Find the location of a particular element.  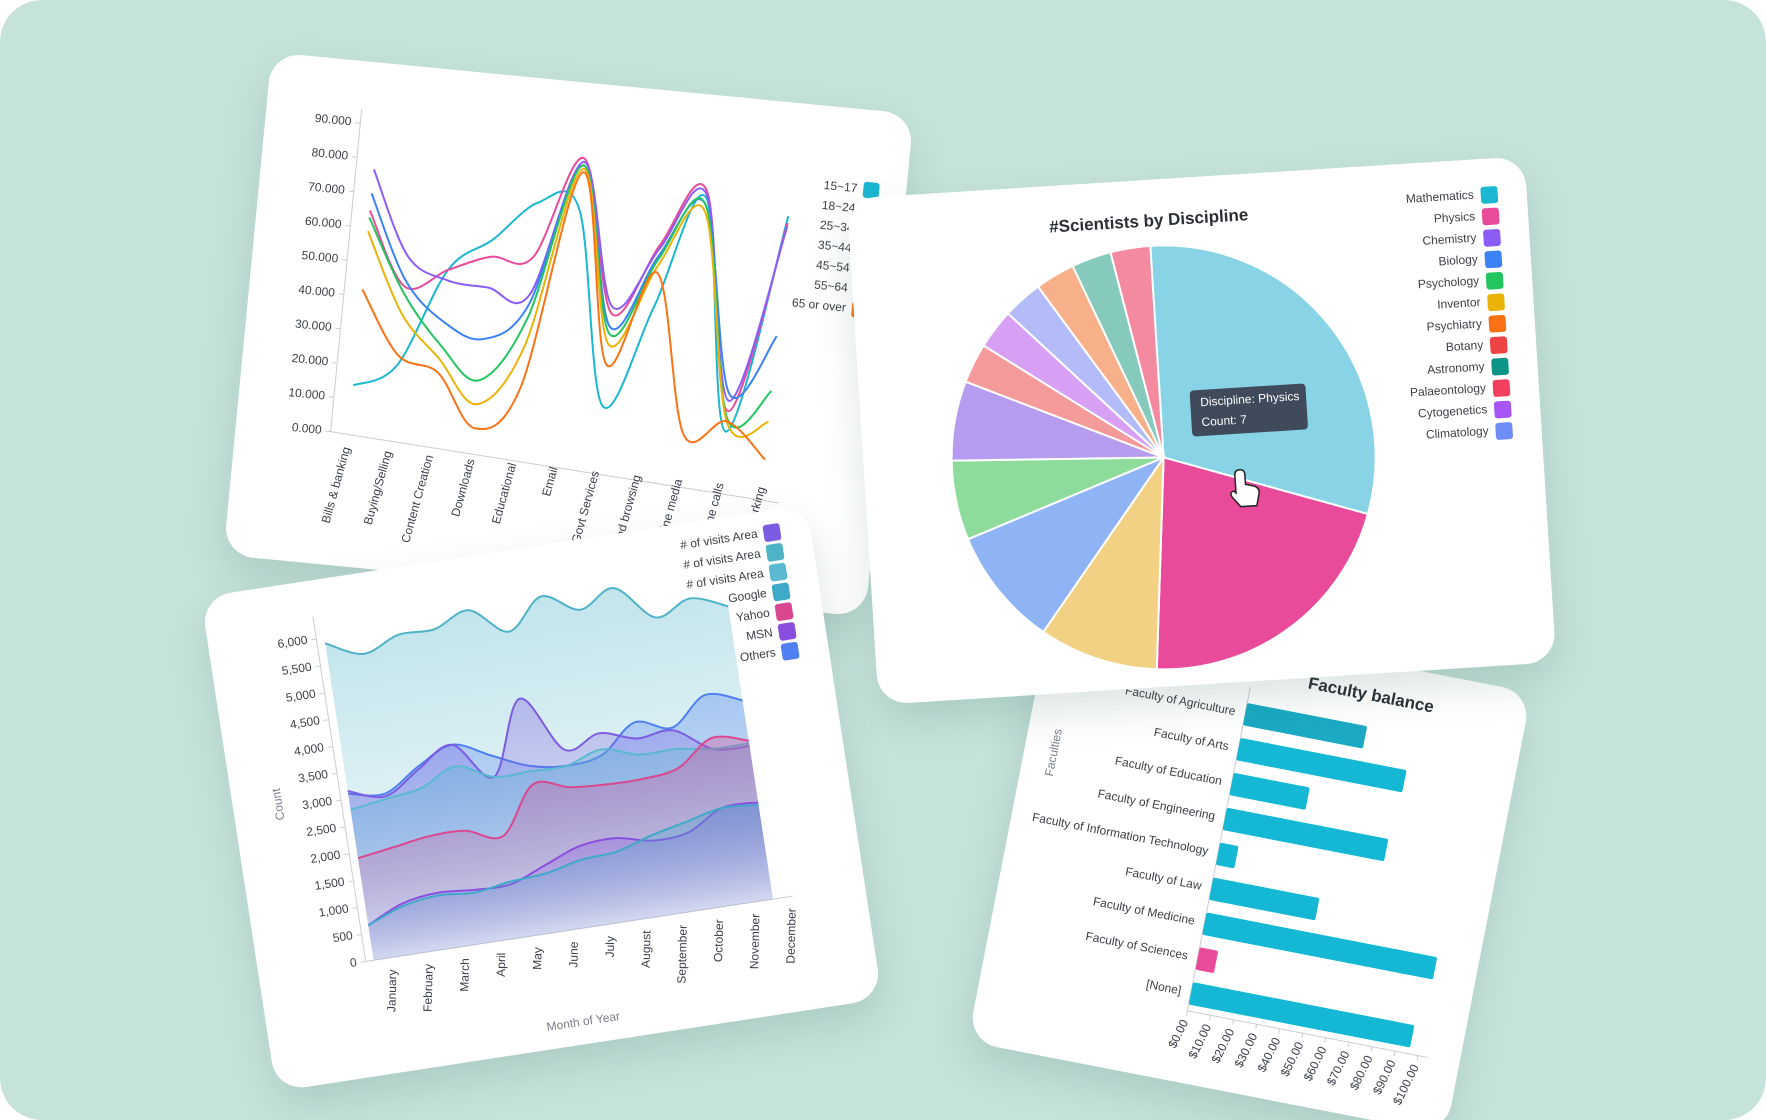

y-tick-label: 10.000 is located at coordinates (307, 393).